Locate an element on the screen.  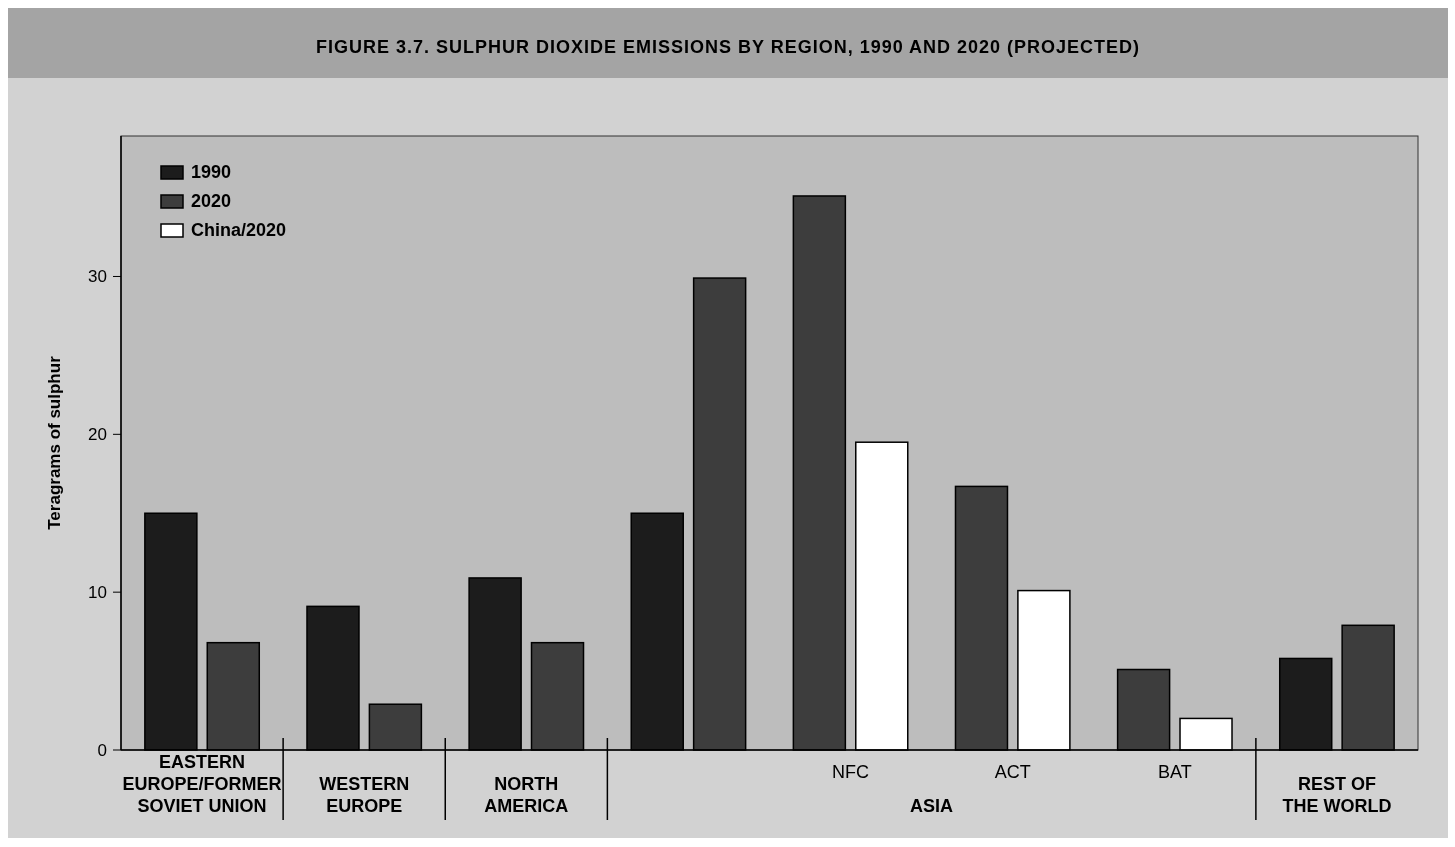
x-tick-label: REST OF THE WORLD is located at coordinates (1337, 795).